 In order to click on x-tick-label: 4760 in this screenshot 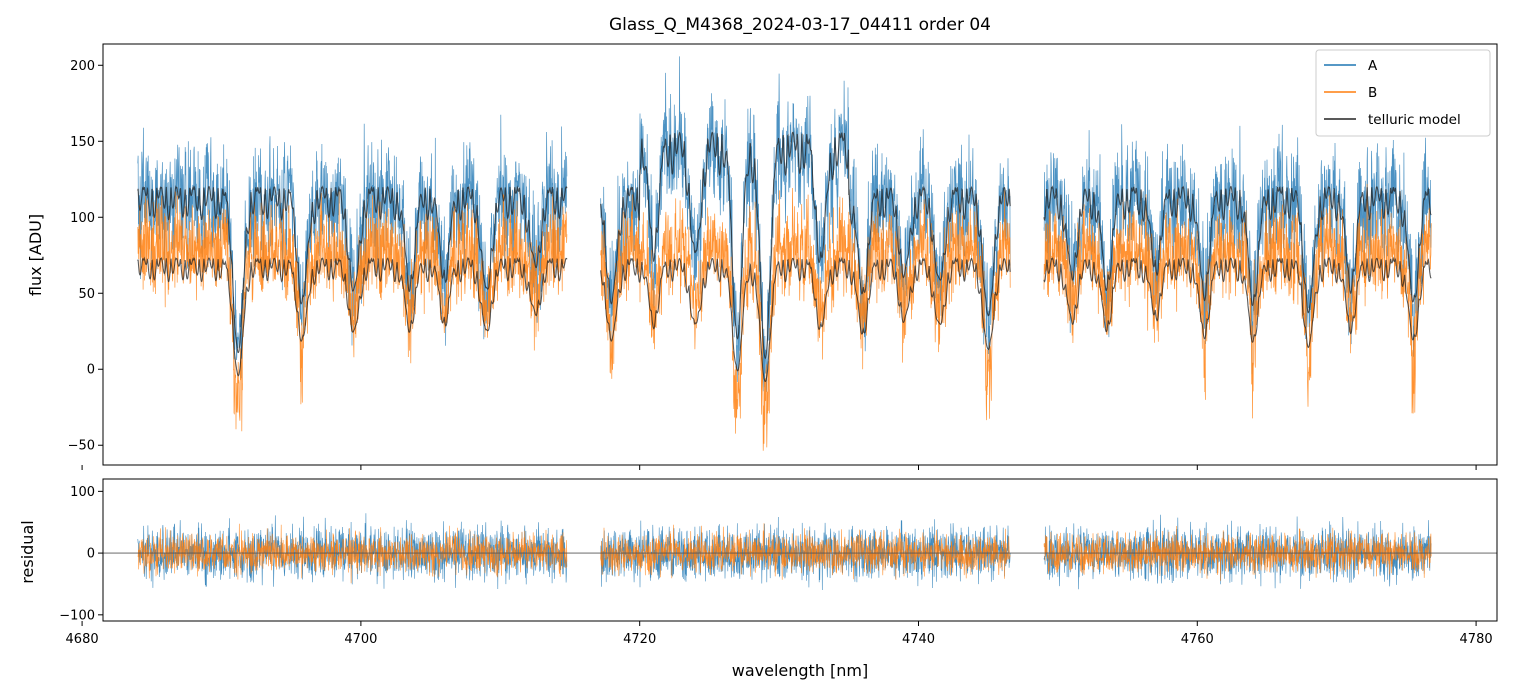, I will do `click(1197, 639)`.